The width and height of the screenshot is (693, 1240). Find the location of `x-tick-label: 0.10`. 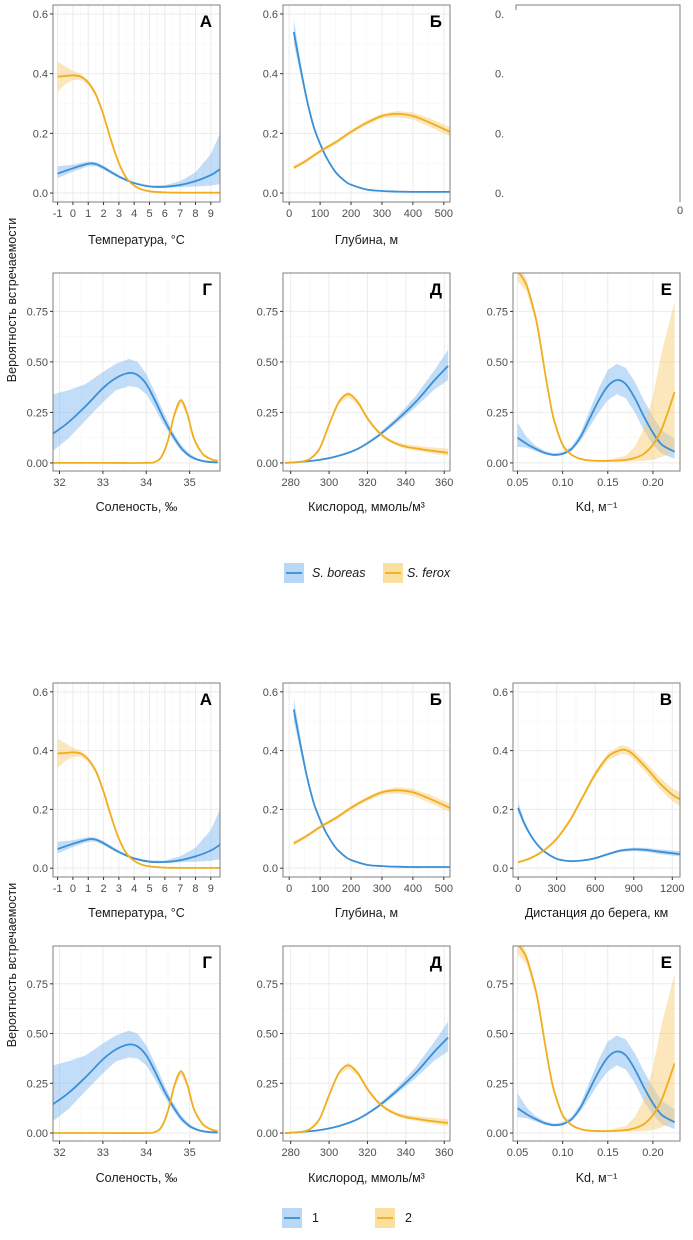

x-tick-label: 0.10 is located at coordinates (562, 483).